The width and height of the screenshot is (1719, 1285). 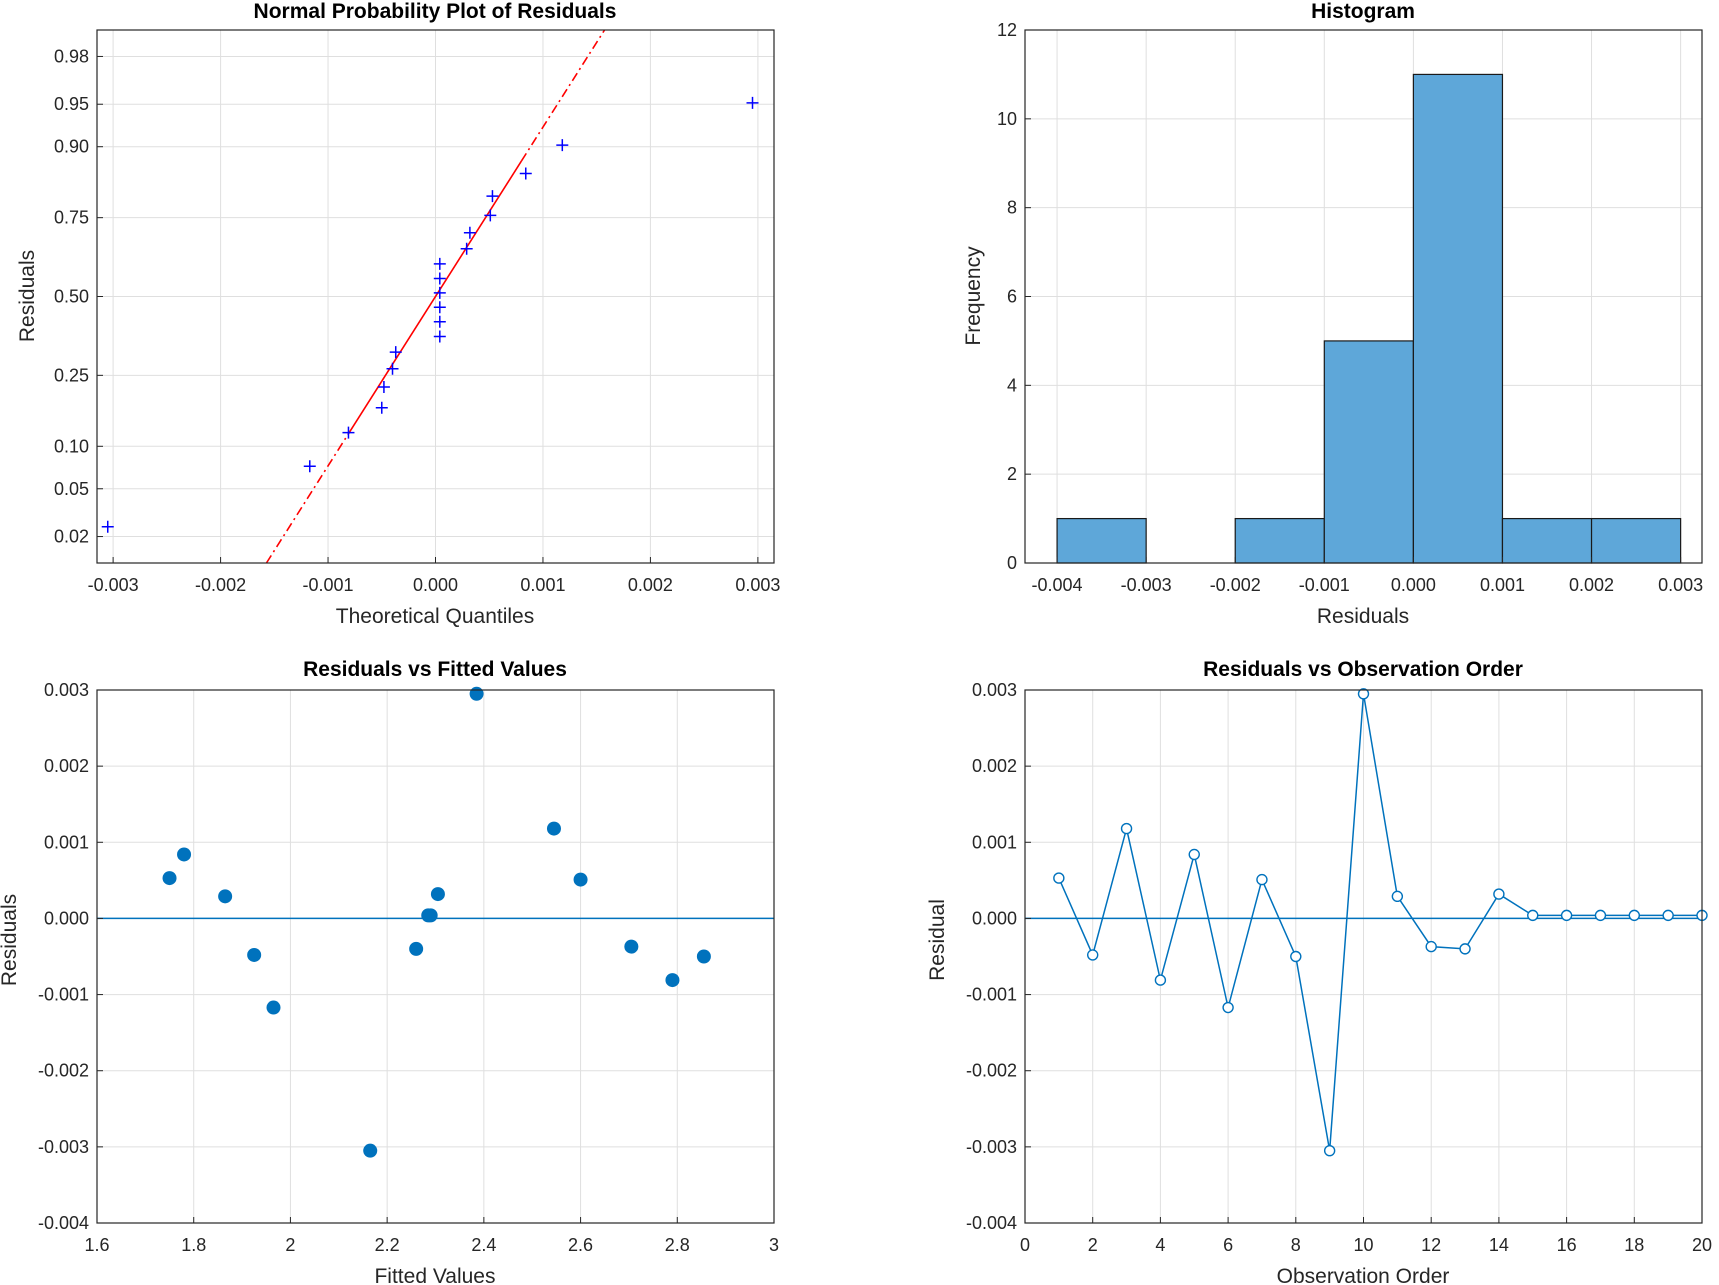 What do you see at coordinates (1634, 1245) in the screenshot?
I see `p4-x-tick-label: 18` at bounding box center [1634, 1245].